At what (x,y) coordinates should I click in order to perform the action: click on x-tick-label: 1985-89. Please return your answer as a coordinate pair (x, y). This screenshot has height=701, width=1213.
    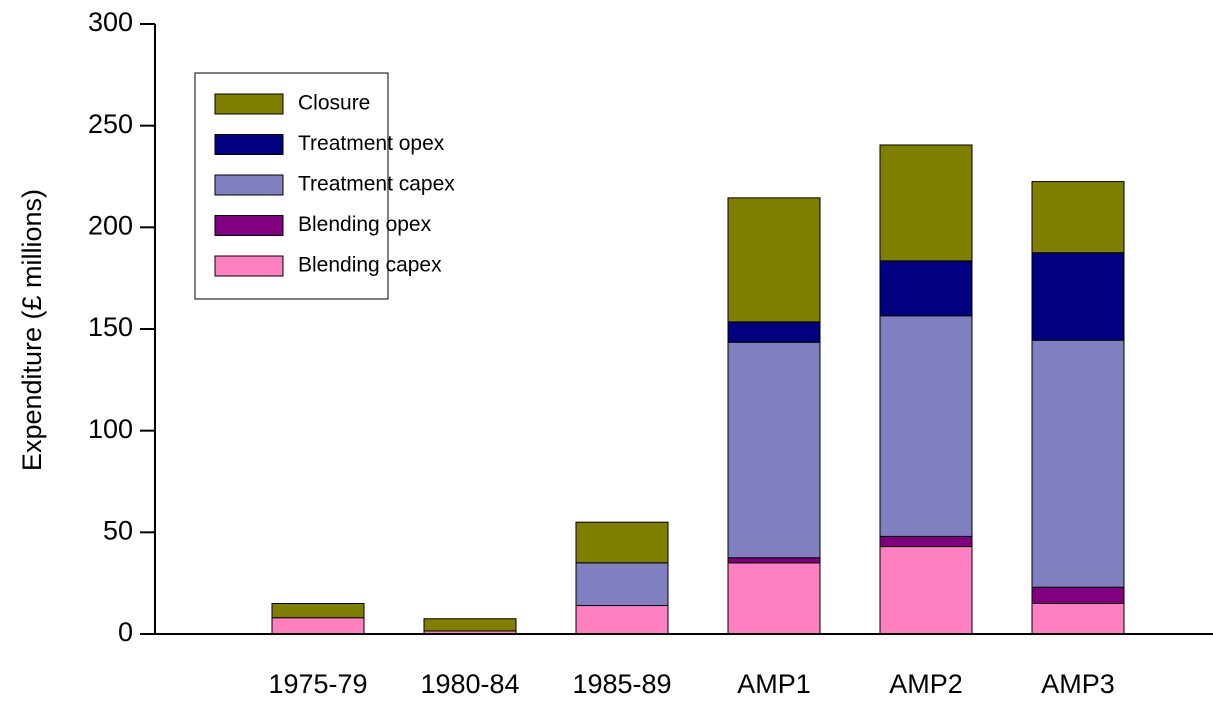
    Looking at the image, I should click on (621, 684).